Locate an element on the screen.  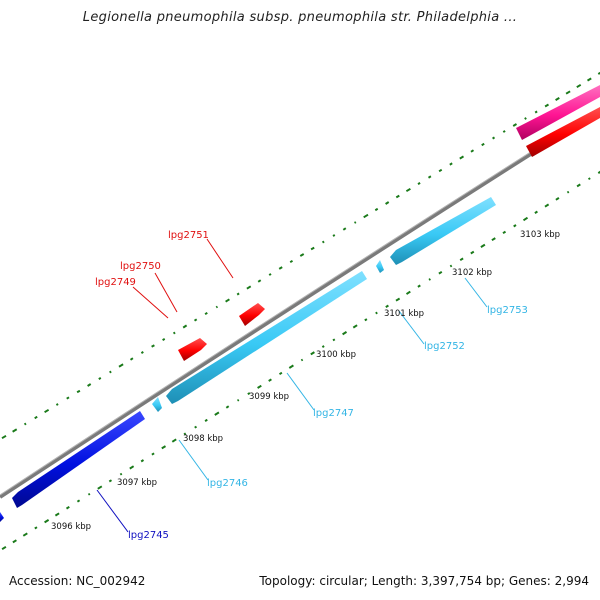
kbp-label-3096: 3096 kbp is located at coordinates (71, 527).